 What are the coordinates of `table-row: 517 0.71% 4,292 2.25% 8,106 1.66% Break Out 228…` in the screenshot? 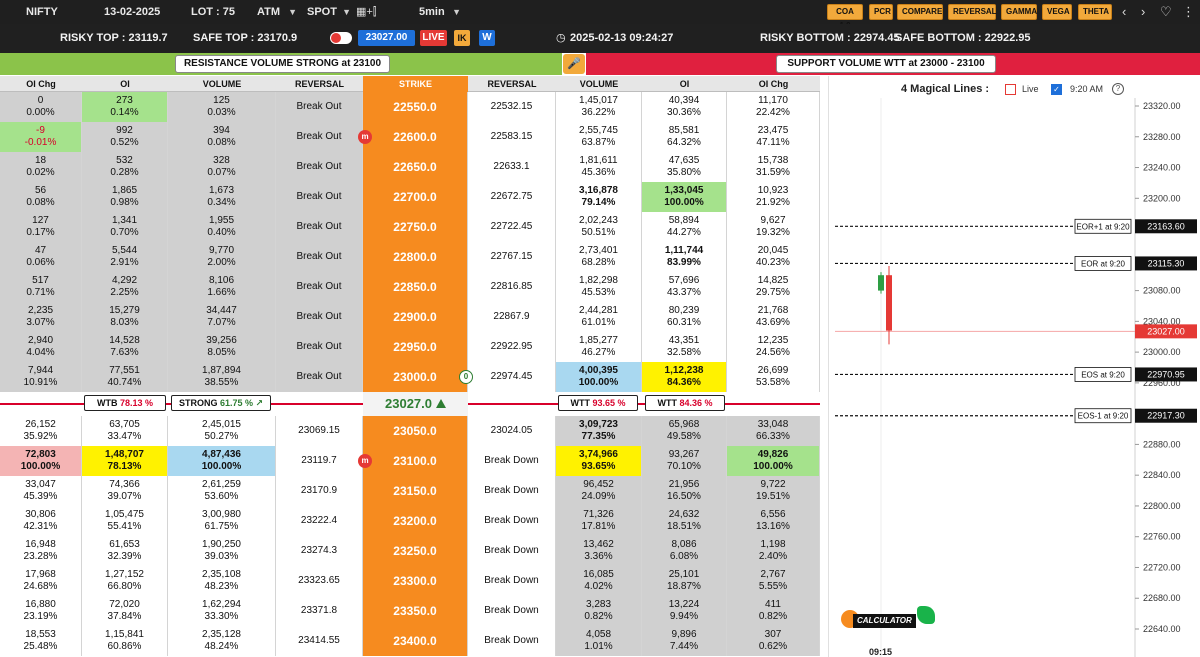 It's located at (410, 287).